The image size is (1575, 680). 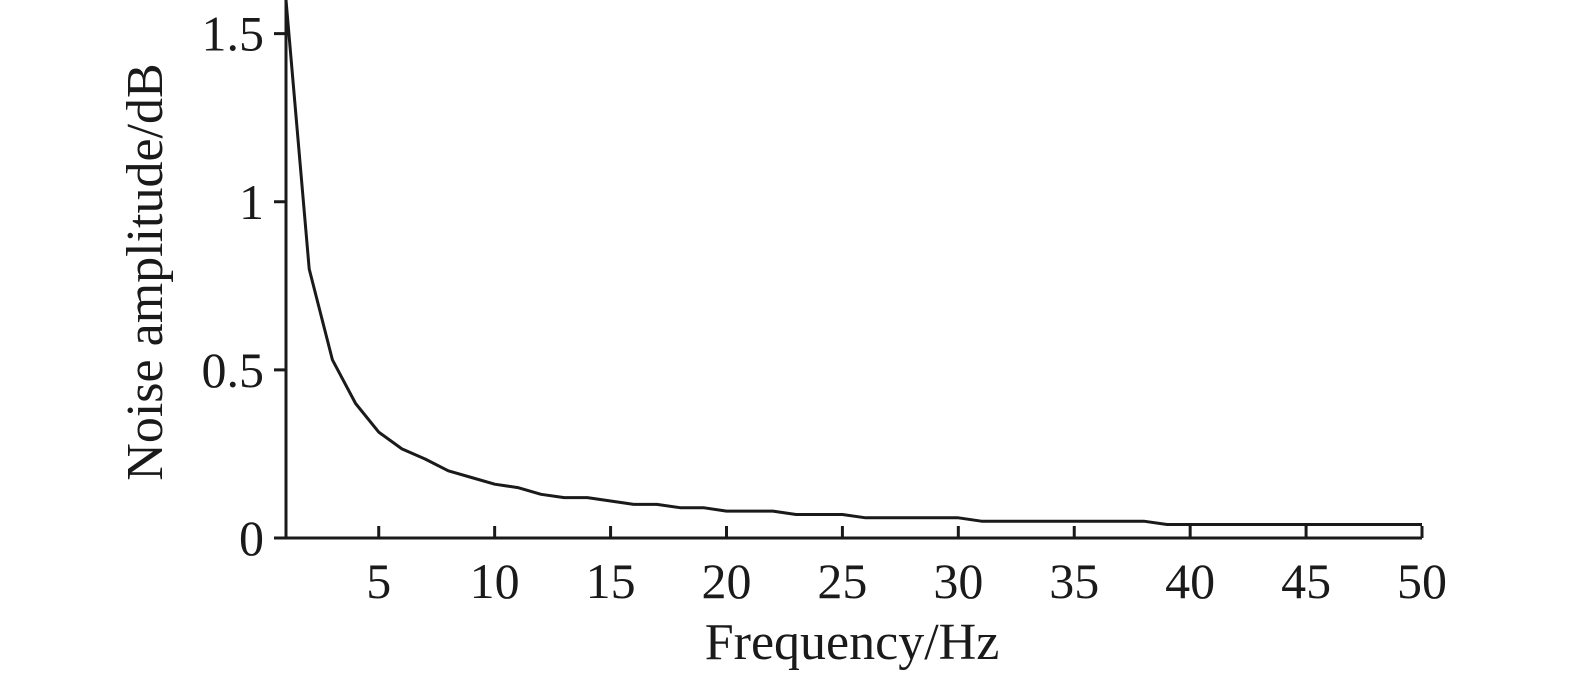 What do you see at coordinates (233, 370) in the screenshot?
I see `y-tick-label: 0.5` at bounding box center [233, 370].